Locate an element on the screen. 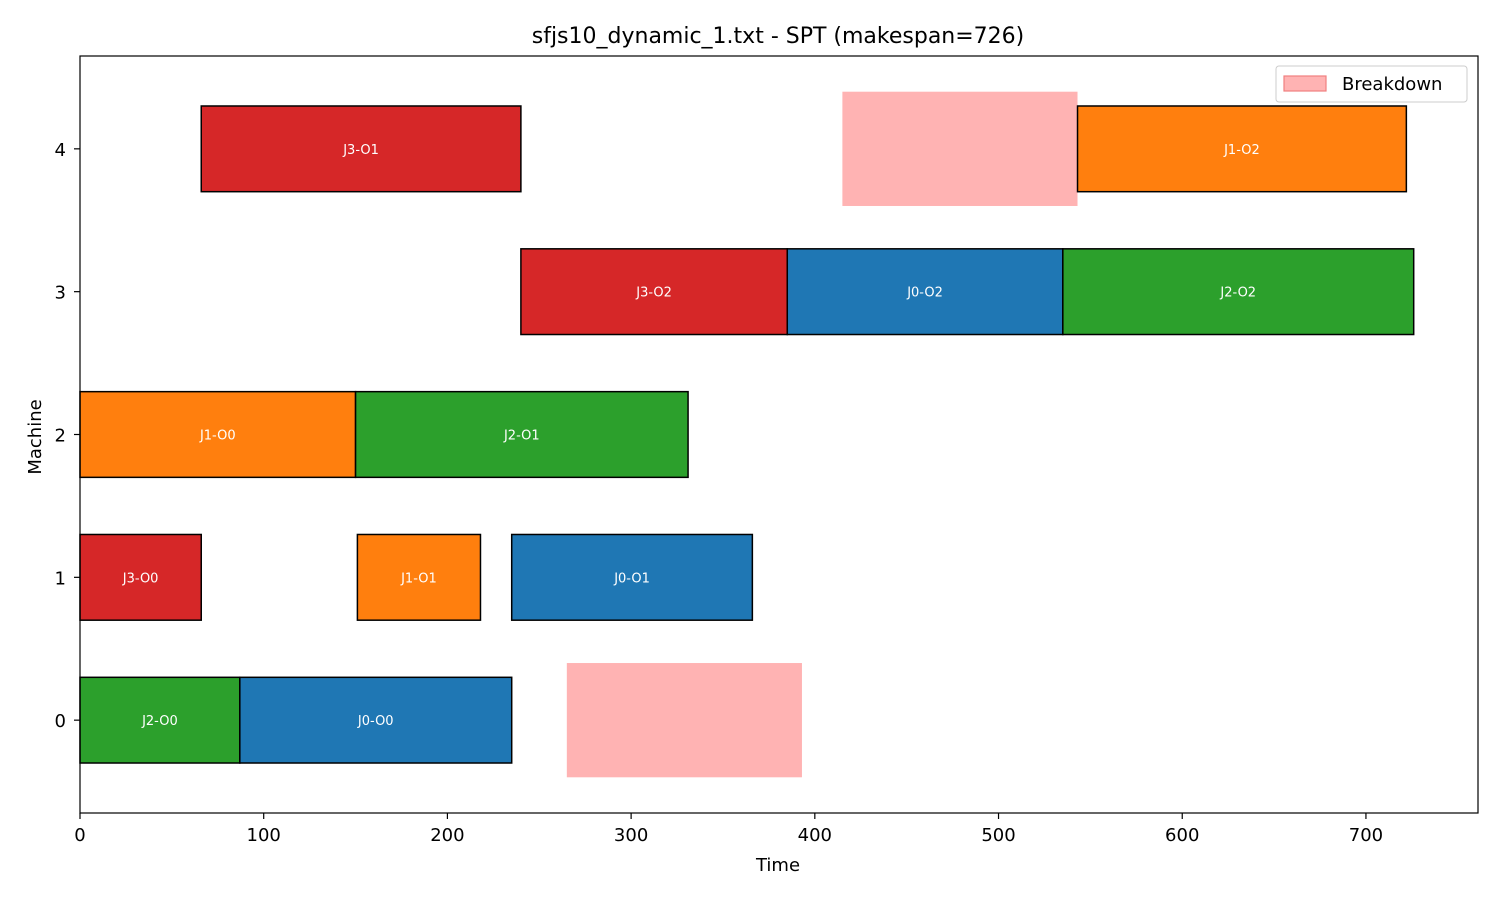 The width and height of the screenshot is (1500, 900). operation-label-j3-o0: J3-O0 is located at coordinates (140, 578).